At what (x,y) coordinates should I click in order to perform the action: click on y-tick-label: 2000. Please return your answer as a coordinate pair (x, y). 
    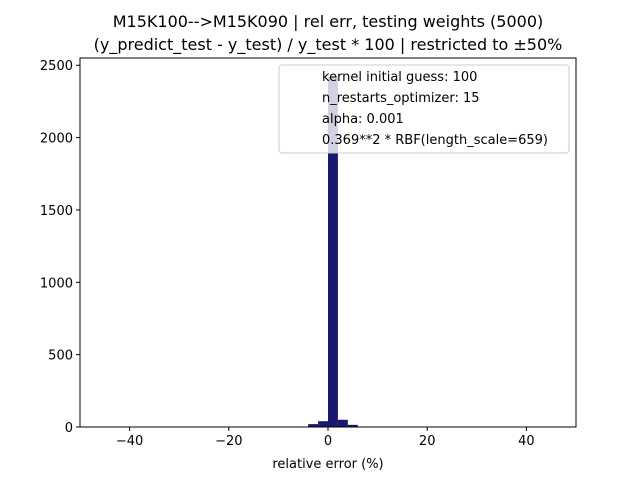
    Looking at the image, I should click on (56, 139).